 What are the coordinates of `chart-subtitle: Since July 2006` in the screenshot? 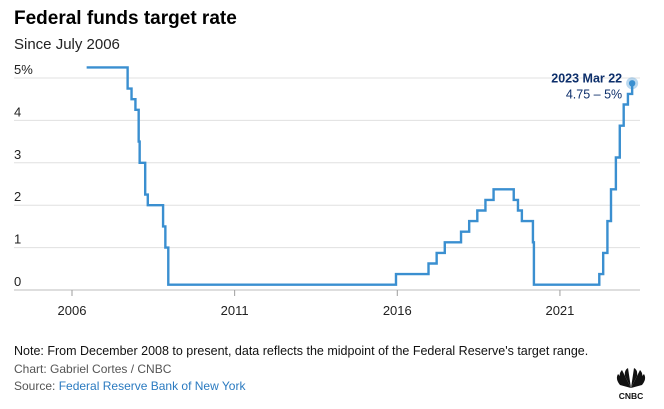 It's located at (67, 44).